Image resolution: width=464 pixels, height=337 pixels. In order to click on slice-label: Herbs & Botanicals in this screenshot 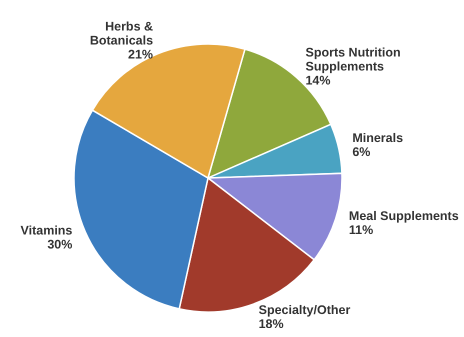, I will do `click(122, 34)`.